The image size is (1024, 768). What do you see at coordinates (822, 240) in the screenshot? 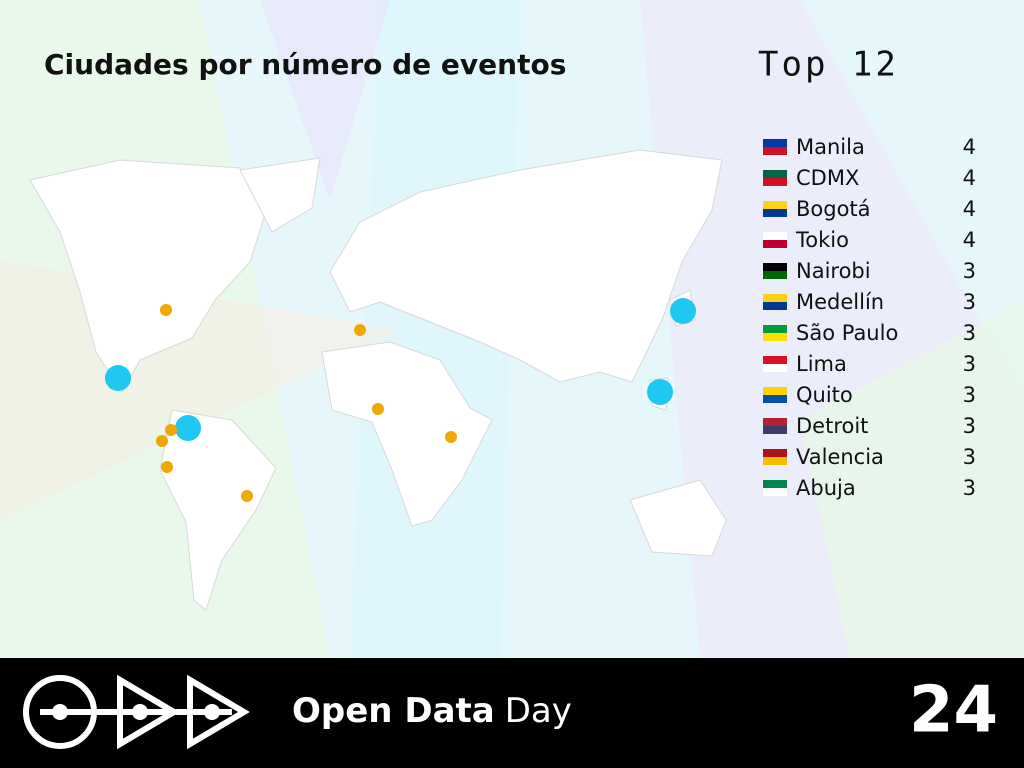
I see `city-name: Tokio` at bounding box center [822, 240].